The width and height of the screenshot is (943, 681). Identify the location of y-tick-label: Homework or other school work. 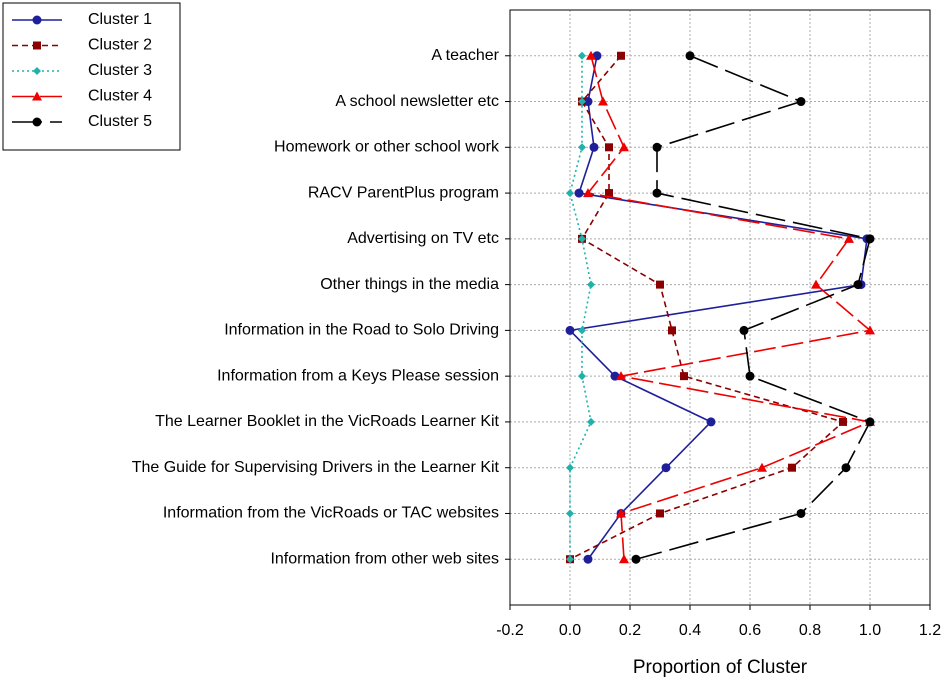
(387, 147).